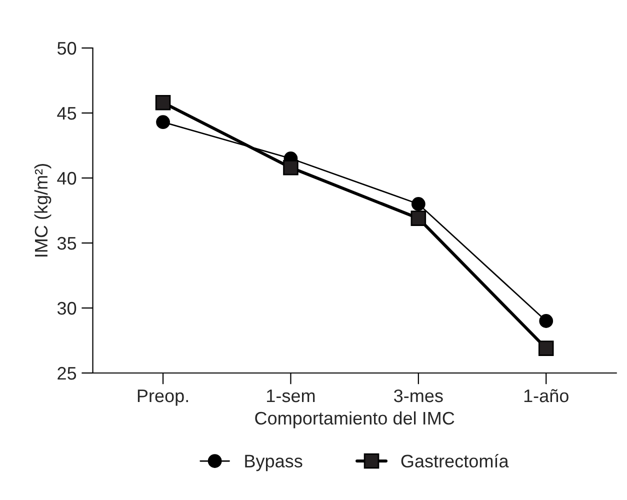  Describe the element at coordinates (66, 113) in the screenshot. I see `y-tick-label: 45` at that location.